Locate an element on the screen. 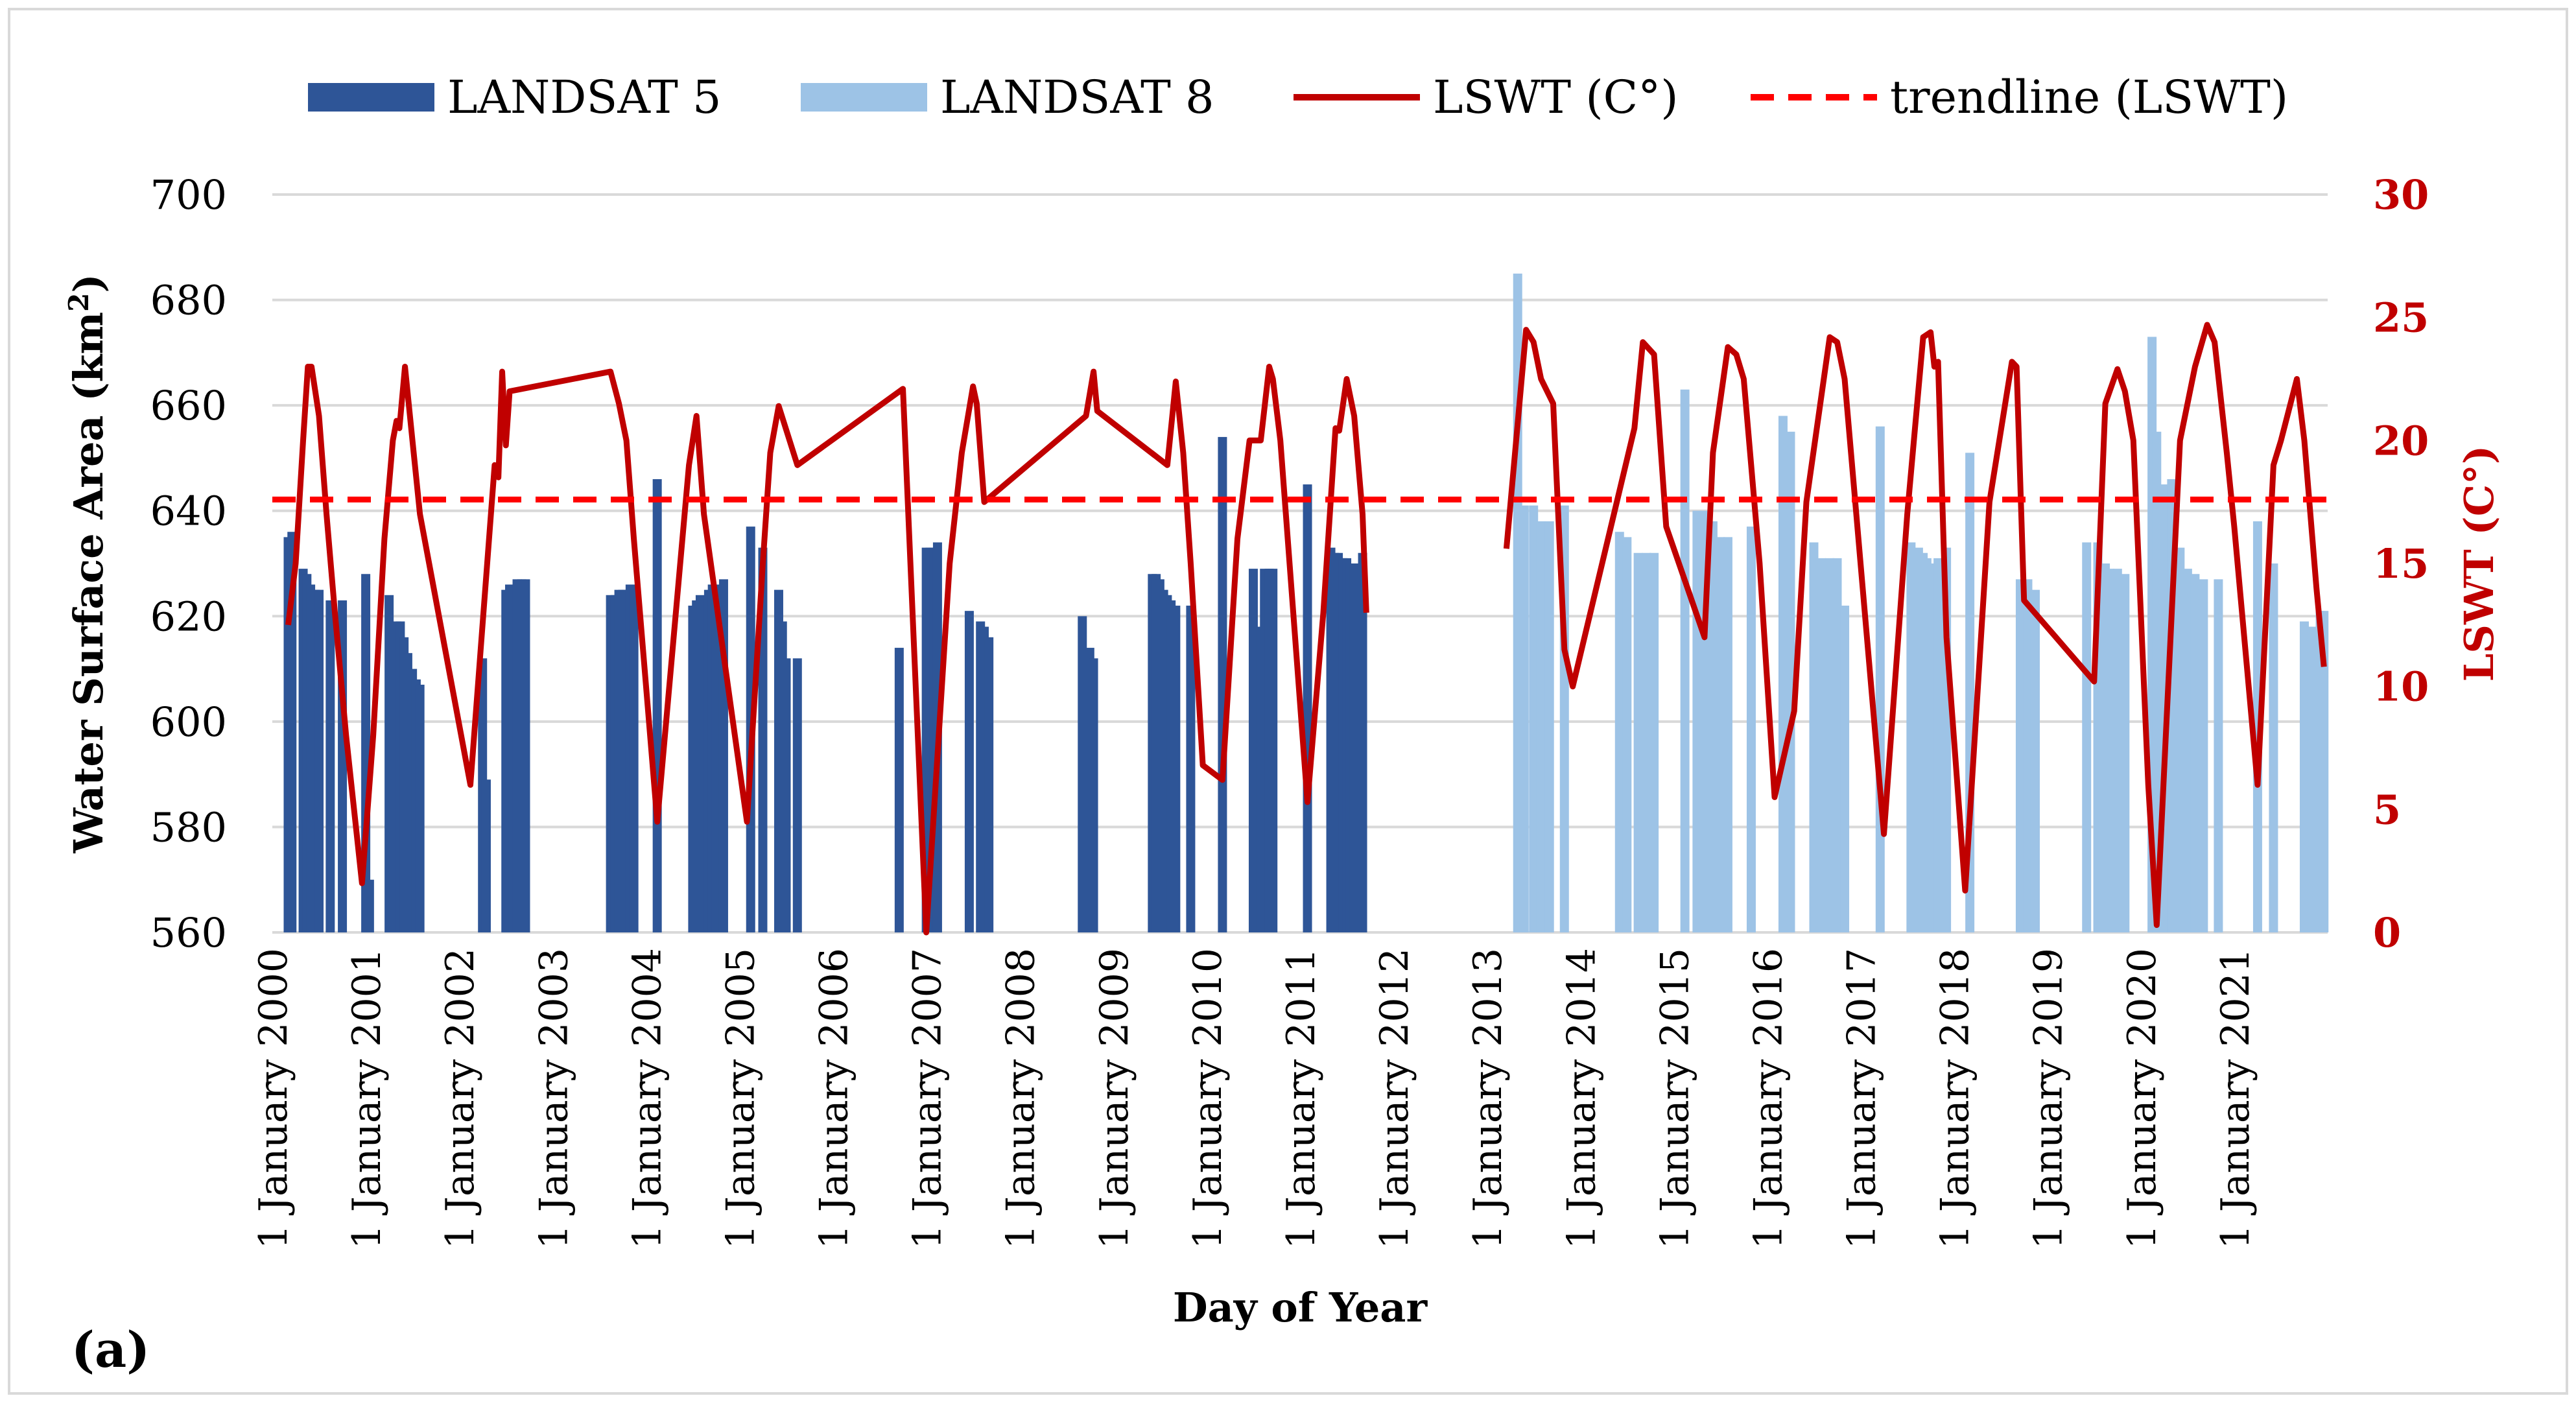 The image size is (2576, 1409). landsat5-bars is located at coordinates (825, 684).